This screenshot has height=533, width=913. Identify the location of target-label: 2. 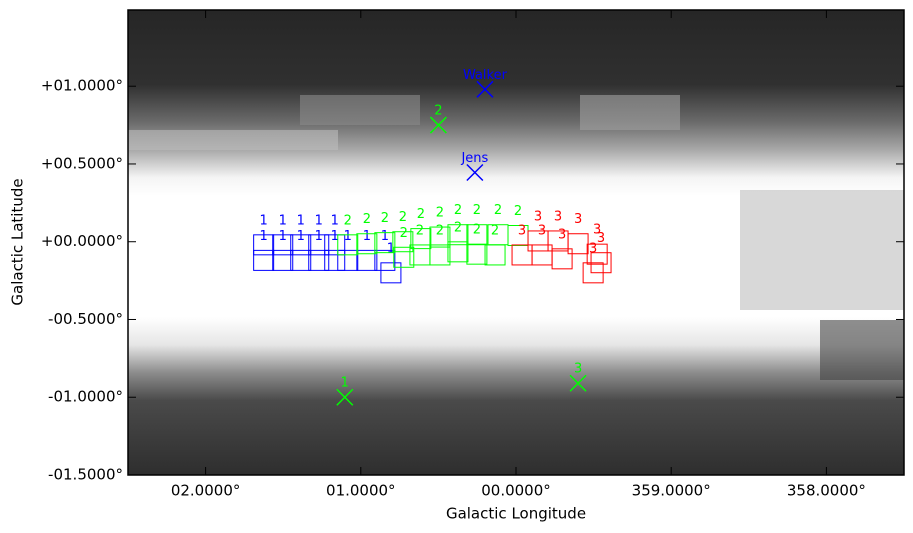
(438, 111).